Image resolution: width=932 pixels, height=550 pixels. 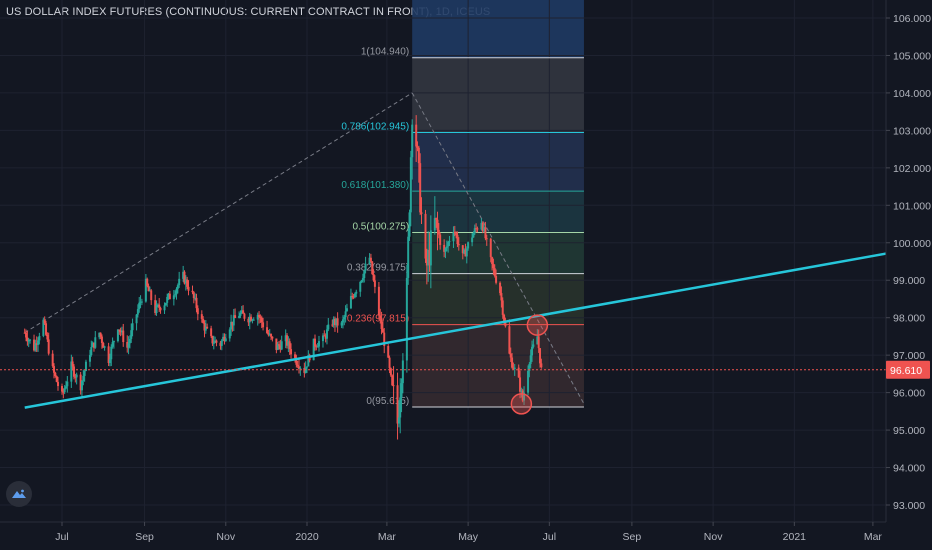 I want to click on x-tick-label: Mar, so click(x=873, y=537).